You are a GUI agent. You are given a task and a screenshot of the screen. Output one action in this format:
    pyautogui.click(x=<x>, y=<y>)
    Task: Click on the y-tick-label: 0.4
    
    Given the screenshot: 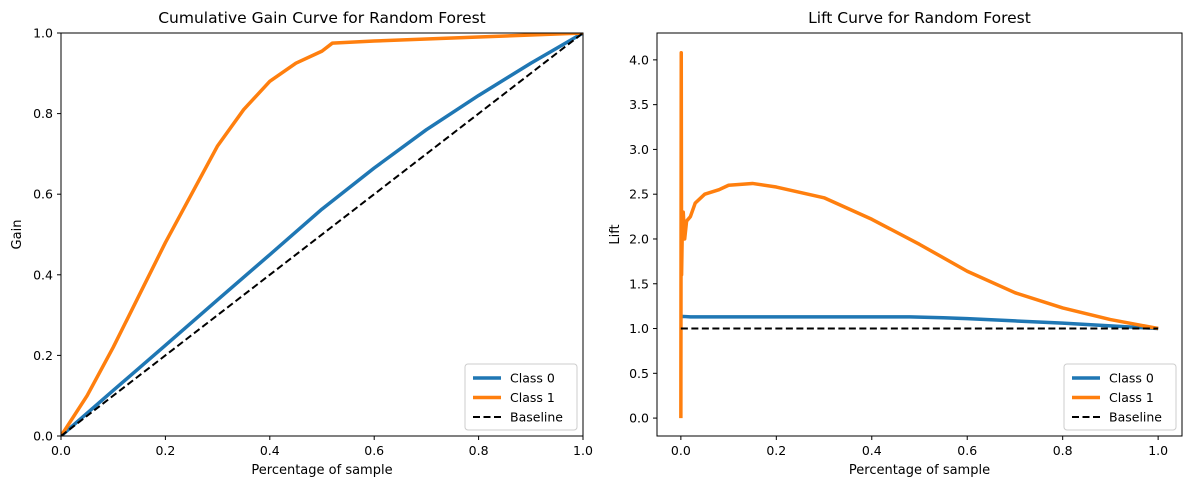 What is the action you would take?
    pyautogui.click(x=43, y=274)
    